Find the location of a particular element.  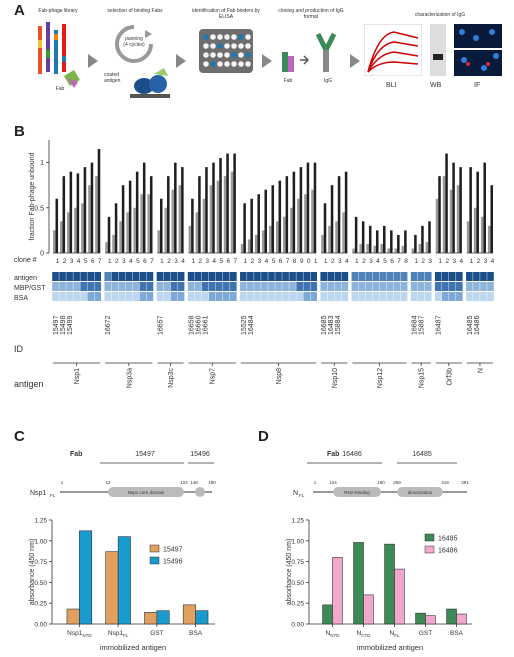

y-tick-label: 0.25 is located at coordinates (297, 604).